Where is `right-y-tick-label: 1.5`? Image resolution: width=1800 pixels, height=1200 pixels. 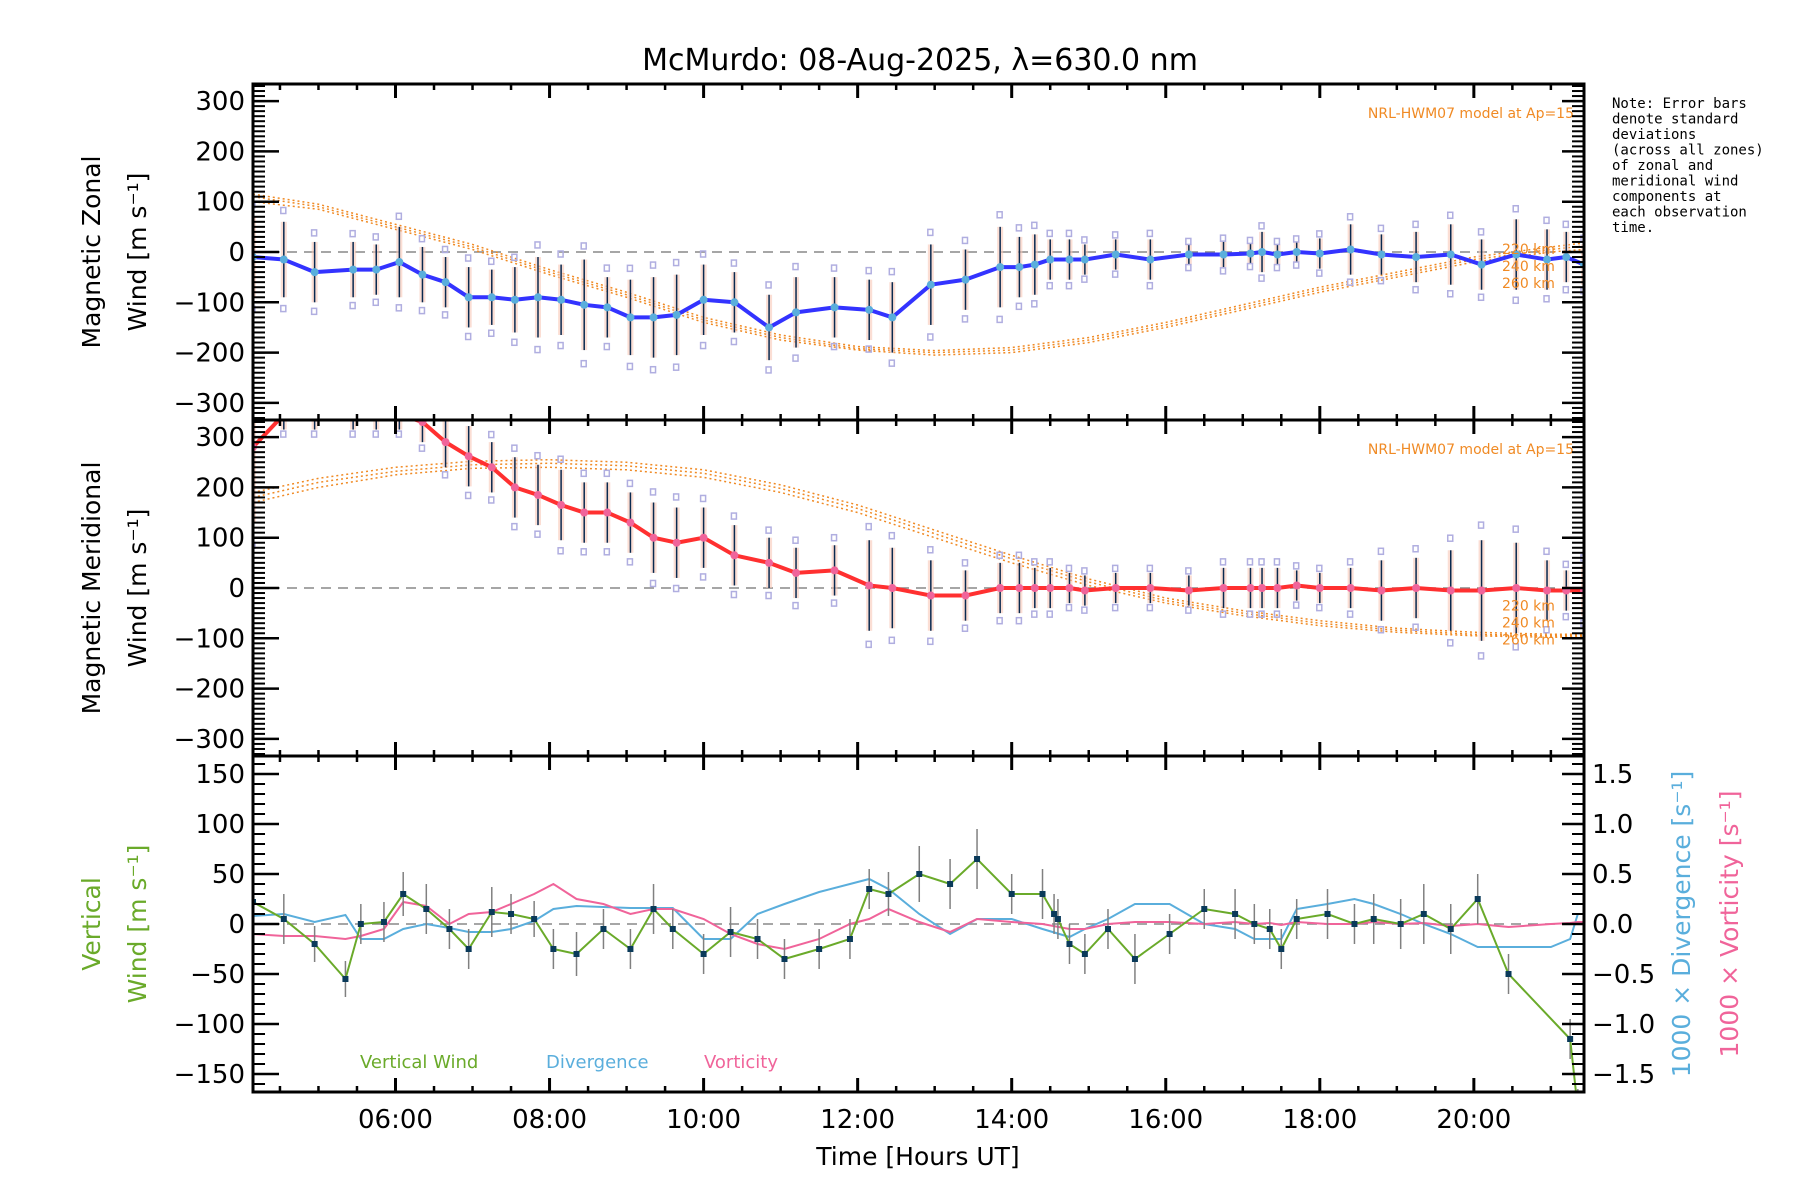
right-y-tick-label: 1.5 is located at coordinates (1612, 775).